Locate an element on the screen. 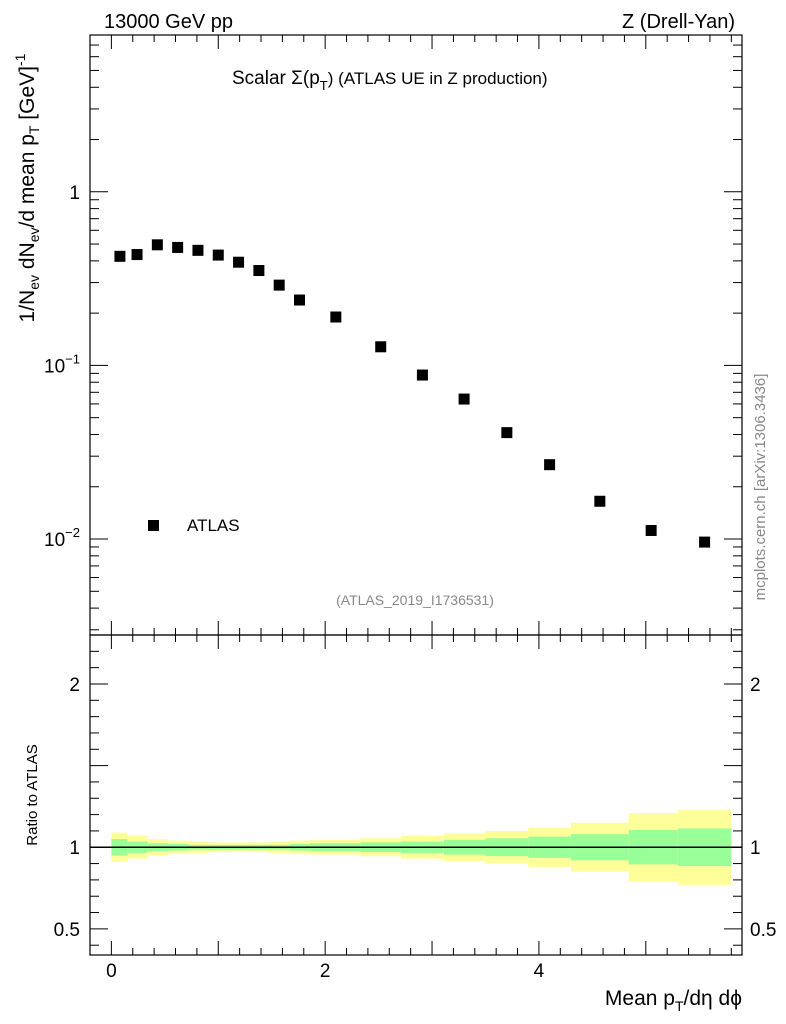 The image size is (786, 1024). xtick-label-0: 0 is located at coordinates (111, 971).